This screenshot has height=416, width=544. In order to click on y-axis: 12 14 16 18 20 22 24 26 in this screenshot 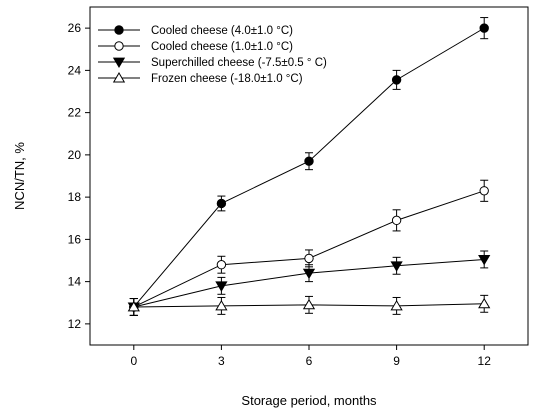, I will do `click(79, 176)`.